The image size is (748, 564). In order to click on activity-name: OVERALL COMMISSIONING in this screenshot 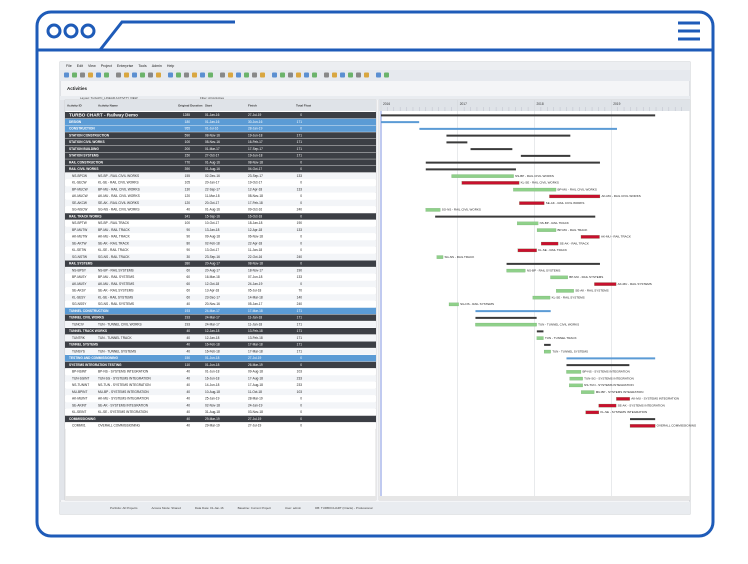, I will do `click(119, 426)`.